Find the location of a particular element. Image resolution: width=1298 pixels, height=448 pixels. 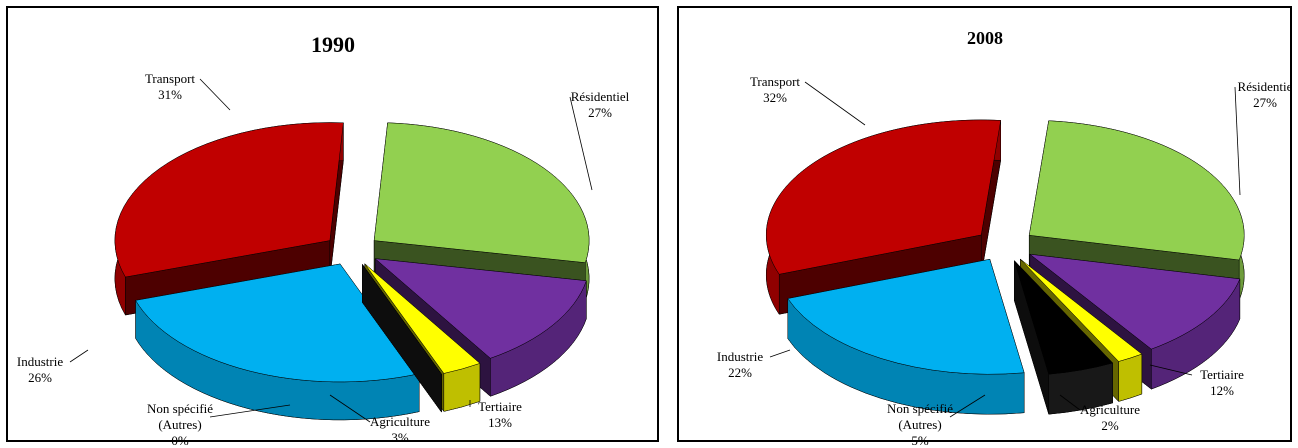

value-label: 13% is located at coordinates (500, 422).